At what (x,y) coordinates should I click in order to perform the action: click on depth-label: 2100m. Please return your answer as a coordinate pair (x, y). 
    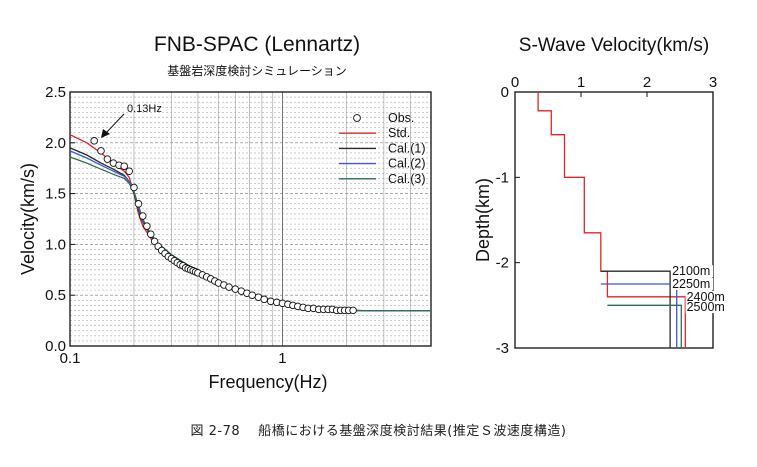
    Looking at the image, I should click on (691, 271).